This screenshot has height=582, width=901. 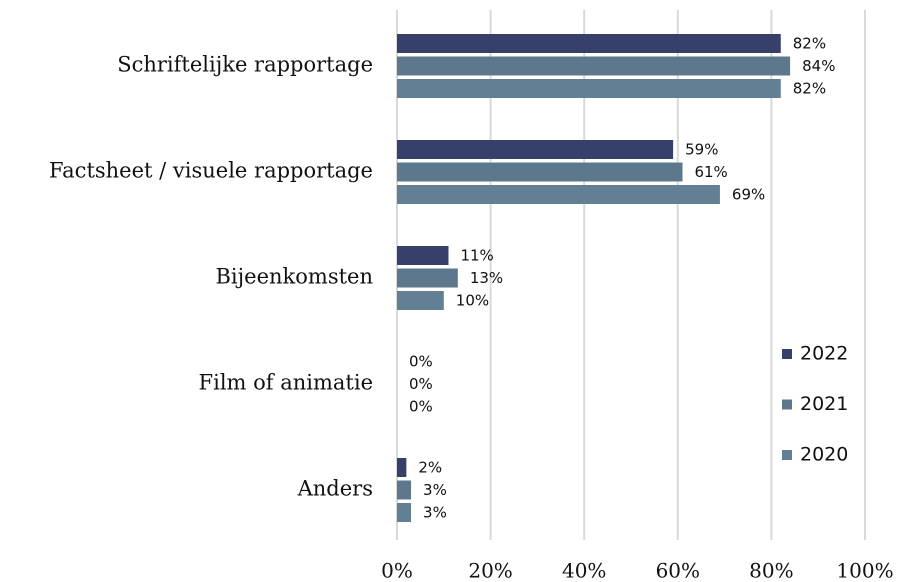 What do you see at coordinates (476, 256) in the screenshot?
I see `value-label: 11%` at bounding box center [476, 256].